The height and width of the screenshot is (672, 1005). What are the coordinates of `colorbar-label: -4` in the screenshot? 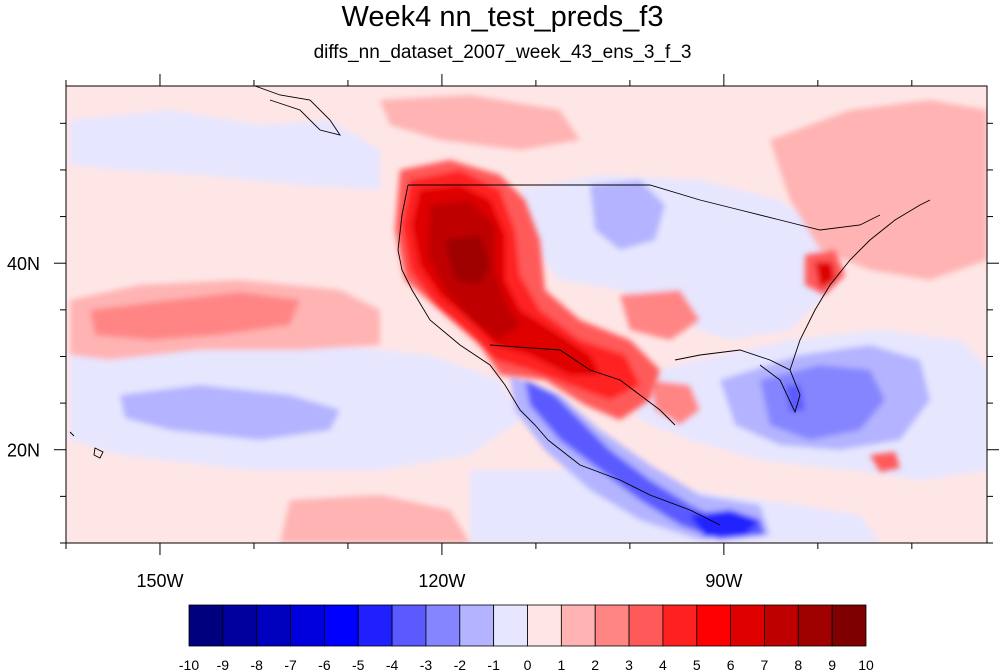 It's located at (392, 664).